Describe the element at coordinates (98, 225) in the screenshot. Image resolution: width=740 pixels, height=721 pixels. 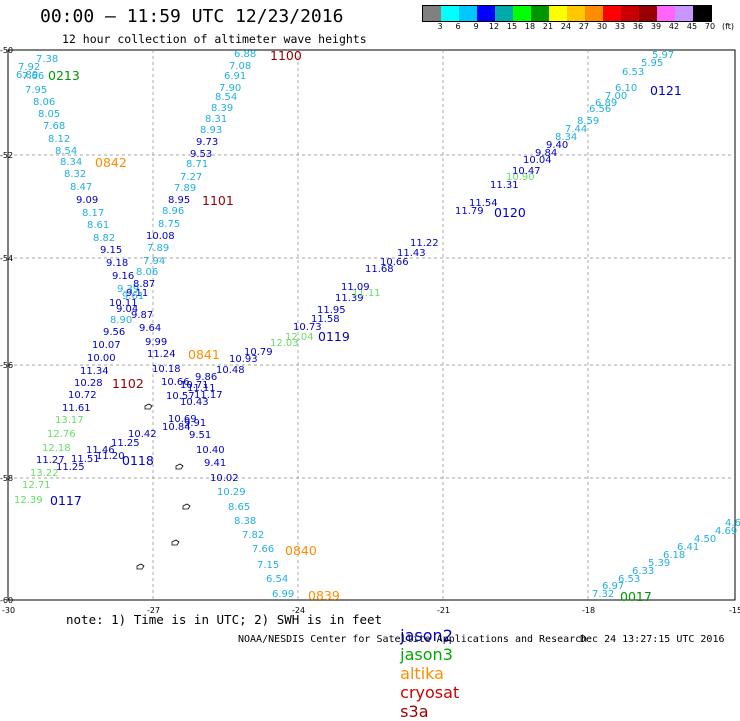
I see `wave-height-value: 8.61` at that location.